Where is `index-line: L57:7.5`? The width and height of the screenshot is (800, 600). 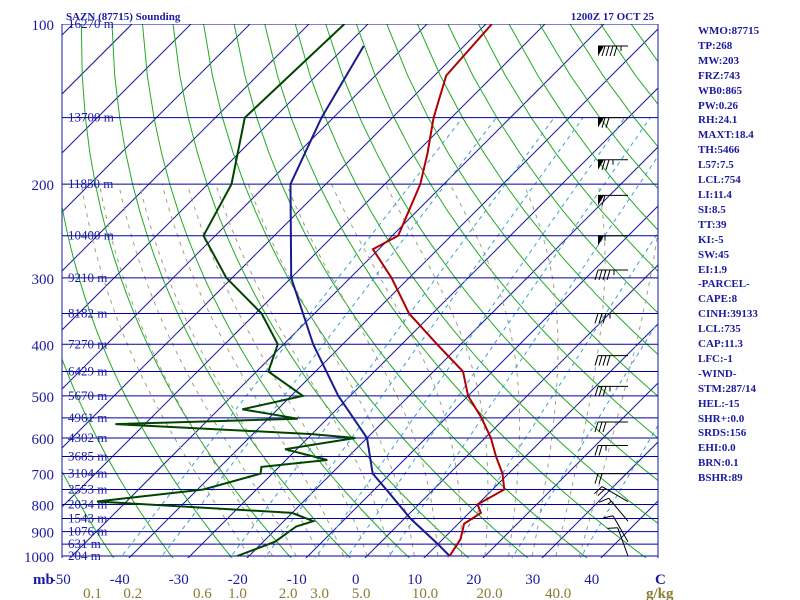
index-line: L57:7.5 is located at coordinates (716, 165).